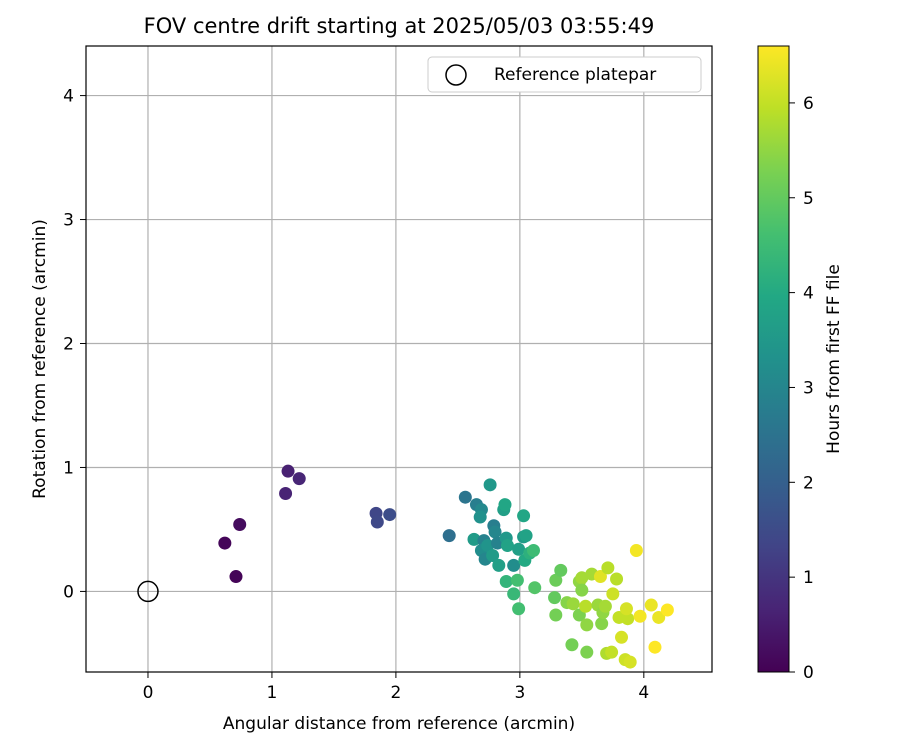 The image size is (900, 754). I want to click on x-tick-label: 0, so click(148, 693).